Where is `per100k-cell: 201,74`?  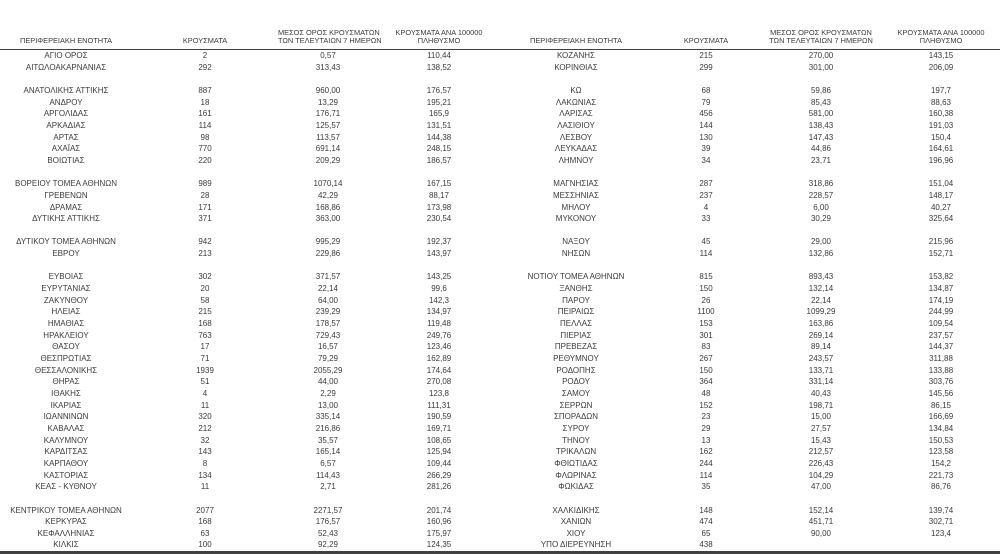
per100k-cell: 201,74 is located at coordinates (439, 510).